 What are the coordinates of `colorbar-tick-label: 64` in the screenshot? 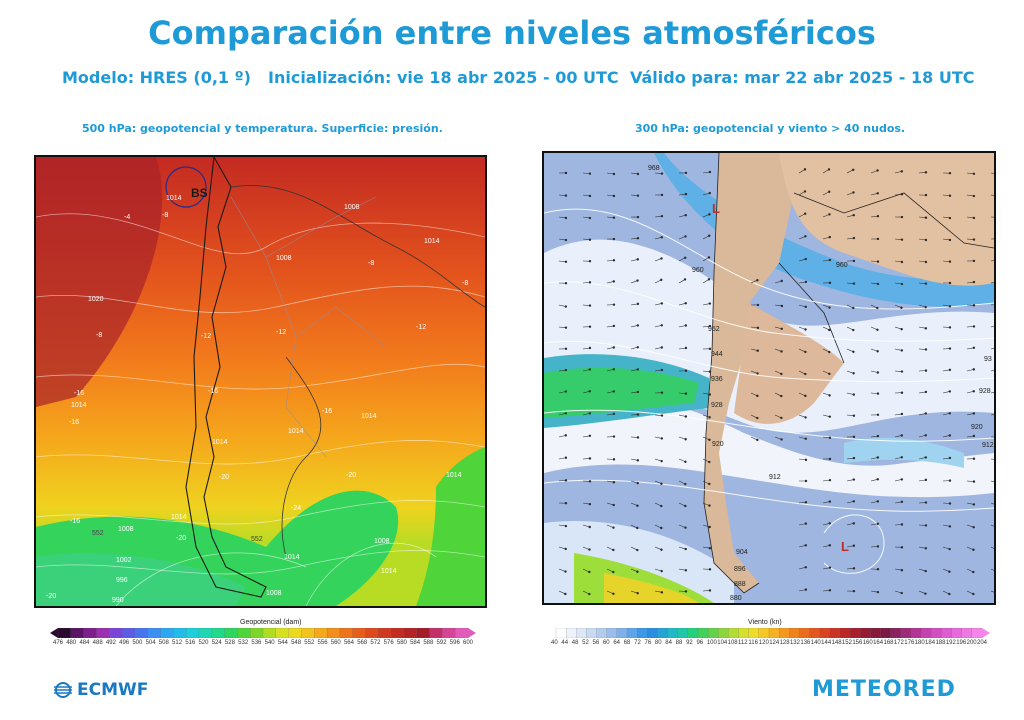 It's located at (617, 643).